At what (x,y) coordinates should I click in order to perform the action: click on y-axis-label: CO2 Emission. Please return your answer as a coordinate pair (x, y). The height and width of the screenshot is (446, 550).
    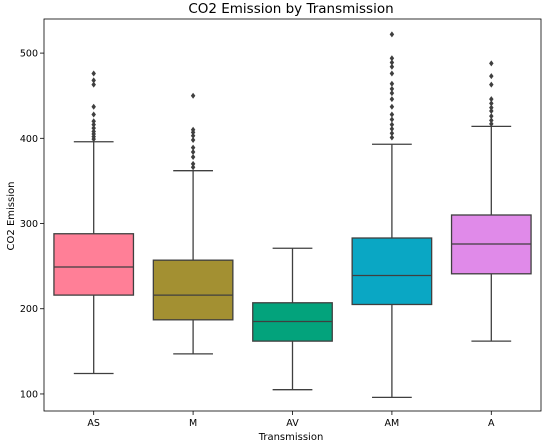
    Looking at the image, I should click on (11, 216).